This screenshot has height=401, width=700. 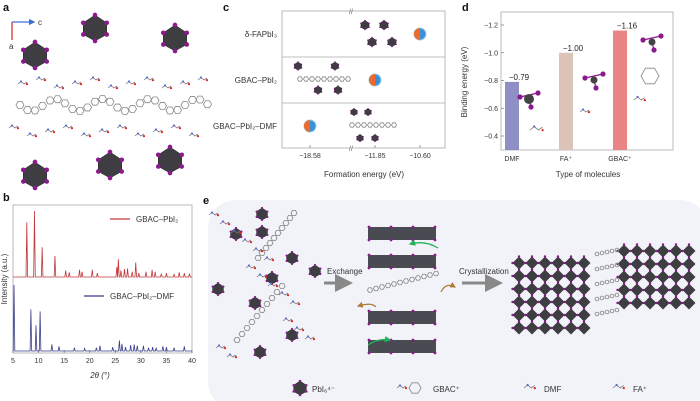 I want to click on panel-label-a: a, so click(x=6, y=8).